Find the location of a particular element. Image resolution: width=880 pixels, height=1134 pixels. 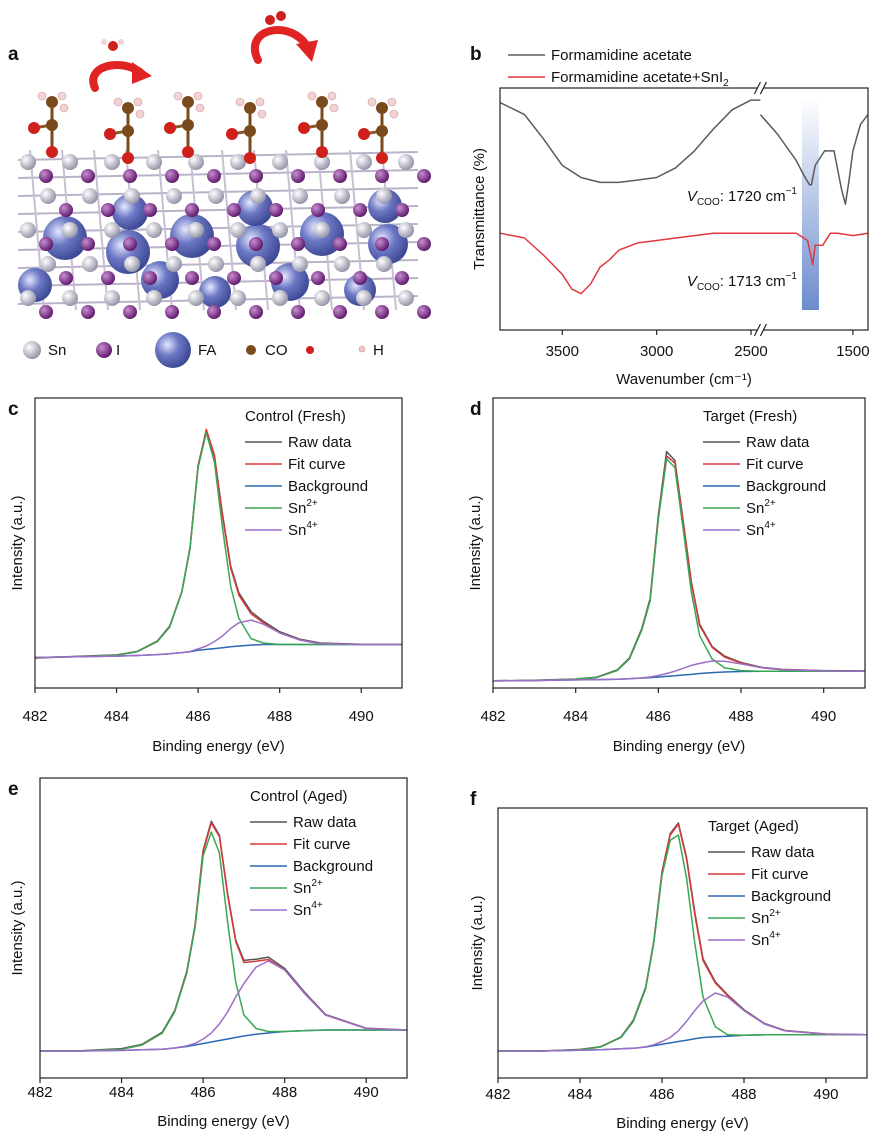

atom-legend: Sn I FA CO H is located at coordinates (203, 350).